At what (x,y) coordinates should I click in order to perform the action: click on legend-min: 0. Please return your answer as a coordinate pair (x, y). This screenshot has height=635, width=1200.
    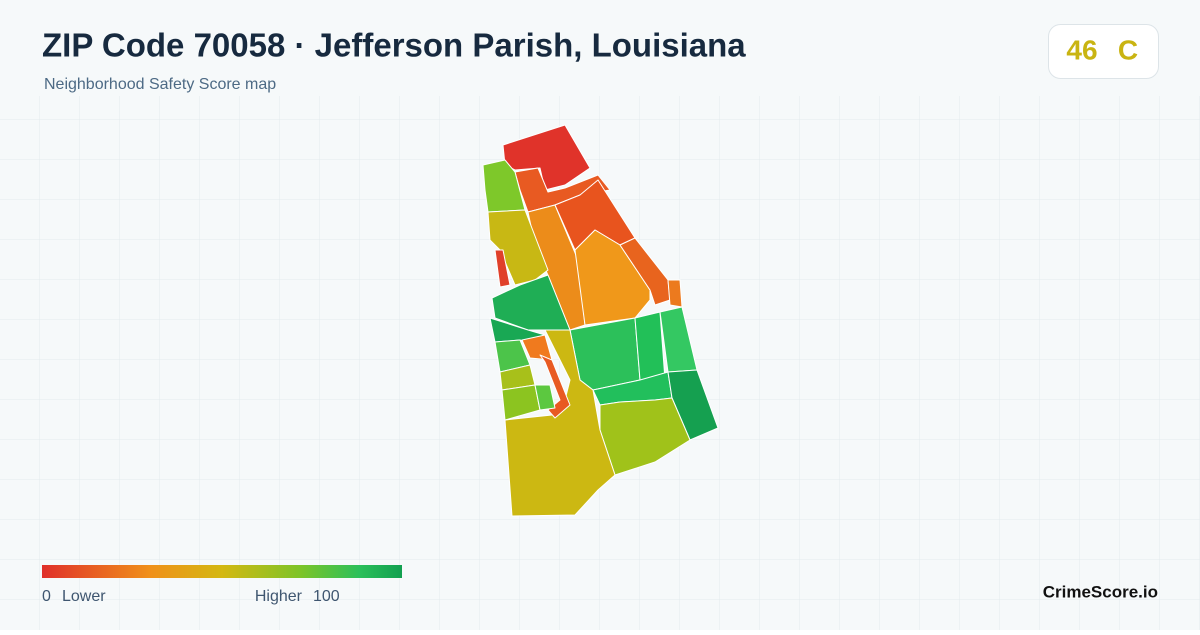
    Looking at the image, I should click on (46, 596).